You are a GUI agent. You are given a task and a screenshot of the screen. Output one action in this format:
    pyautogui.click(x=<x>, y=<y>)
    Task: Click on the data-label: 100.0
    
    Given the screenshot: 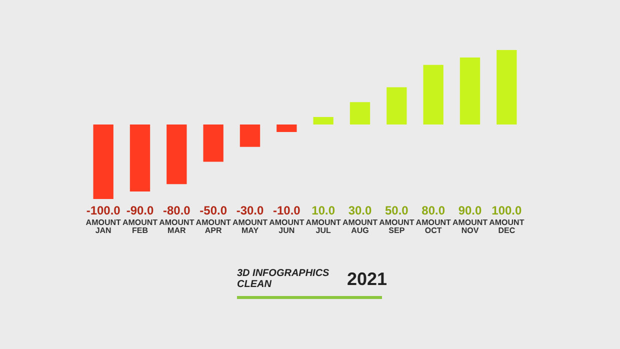 What is the action you would take?
    pyautogui.click(x=507, y=210)
    